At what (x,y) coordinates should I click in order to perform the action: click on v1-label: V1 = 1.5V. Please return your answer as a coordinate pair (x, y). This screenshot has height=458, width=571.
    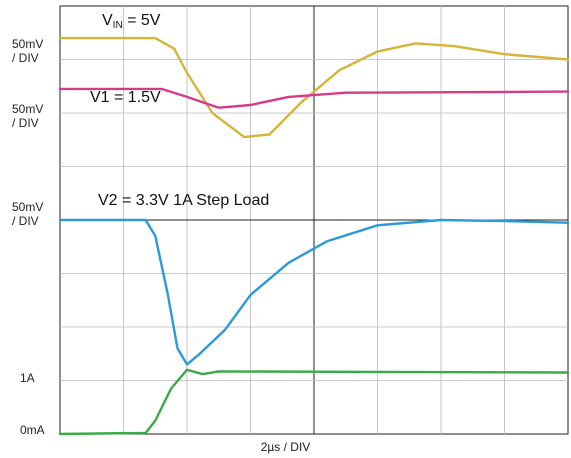
    Looking at the image, I should click on (125, 97).